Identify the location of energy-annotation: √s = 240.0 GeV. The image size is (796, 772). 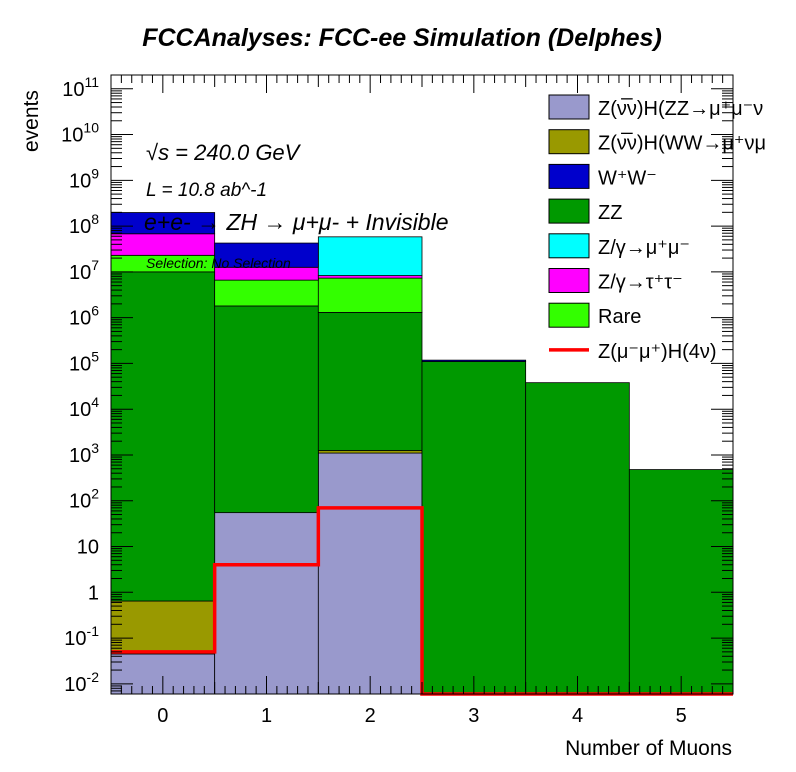
(224, 152).